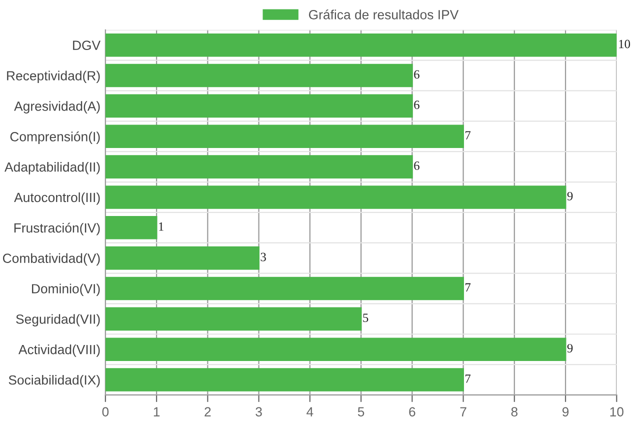 Image resolution: width=639 pixels, height=427 pixels. I want to click on y-tick-label: Comprensión(I), so click(55, 138).